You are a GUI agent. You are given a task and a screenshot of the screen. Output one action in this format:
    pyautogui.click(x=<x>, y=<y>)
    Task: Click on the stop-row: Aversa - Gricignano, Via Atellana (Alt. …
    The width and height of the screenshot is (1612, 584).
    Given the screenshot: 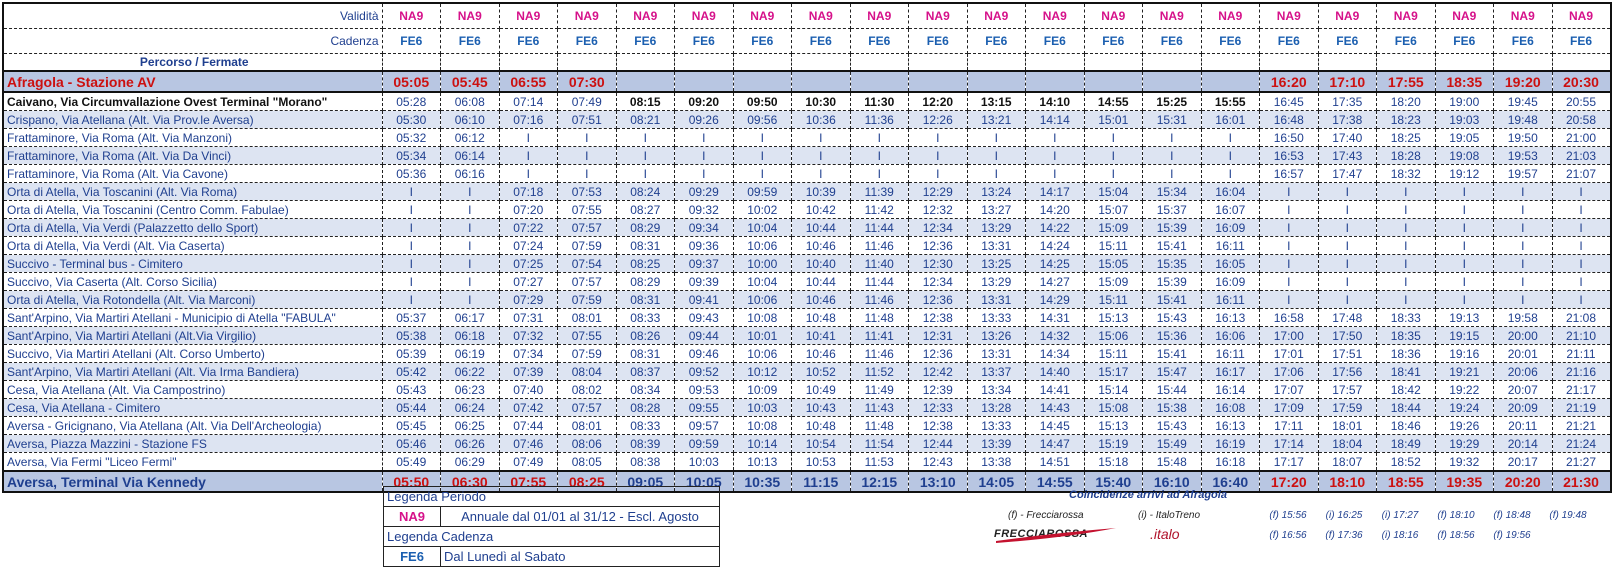 What is the action you would take?
    pyautogui.click(x=807, y=425)
    